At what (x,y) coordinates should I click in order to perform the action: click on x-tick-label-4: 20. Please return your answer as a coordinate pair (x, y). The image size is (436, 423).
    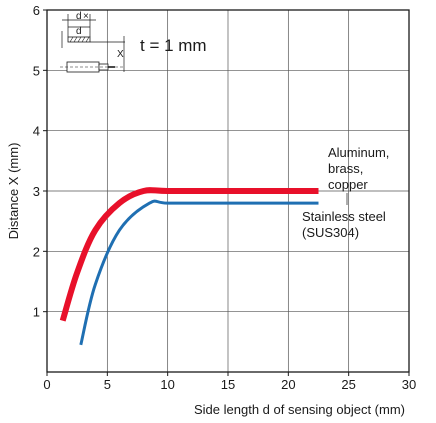
    Looking at the image, I should click on (288, 384).